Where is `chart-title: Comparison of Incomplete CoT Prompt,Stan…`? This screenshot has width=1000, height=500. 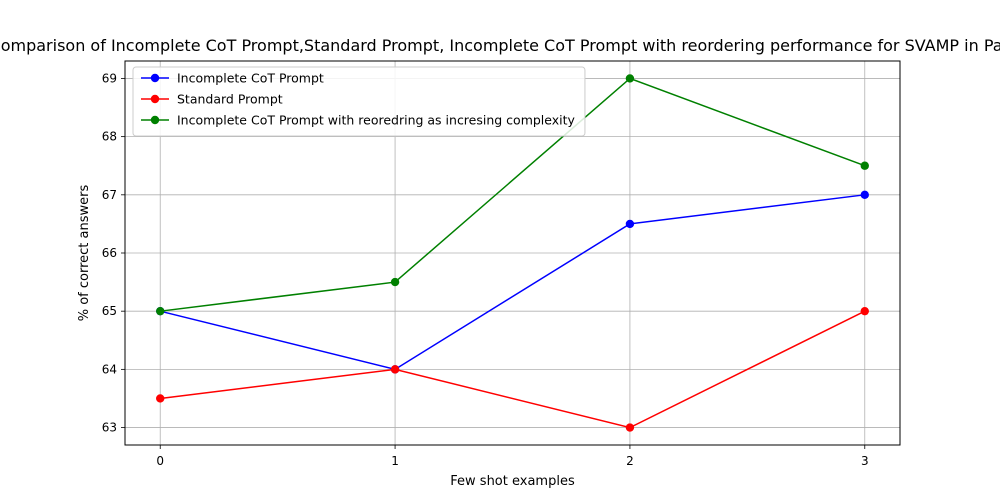
chart-title: Comparison of Incomplete CoT Prompt,Stan… is located at coordinates (500, 45).